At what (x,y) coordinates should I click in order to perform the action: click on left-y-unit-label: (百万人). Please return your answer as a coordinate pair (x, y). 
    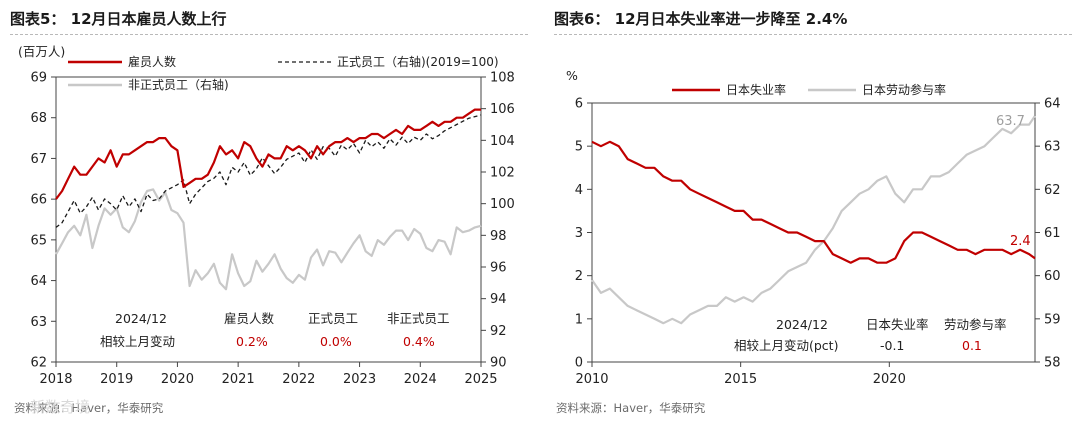
    Looking at the image, I should click on (41, 51).